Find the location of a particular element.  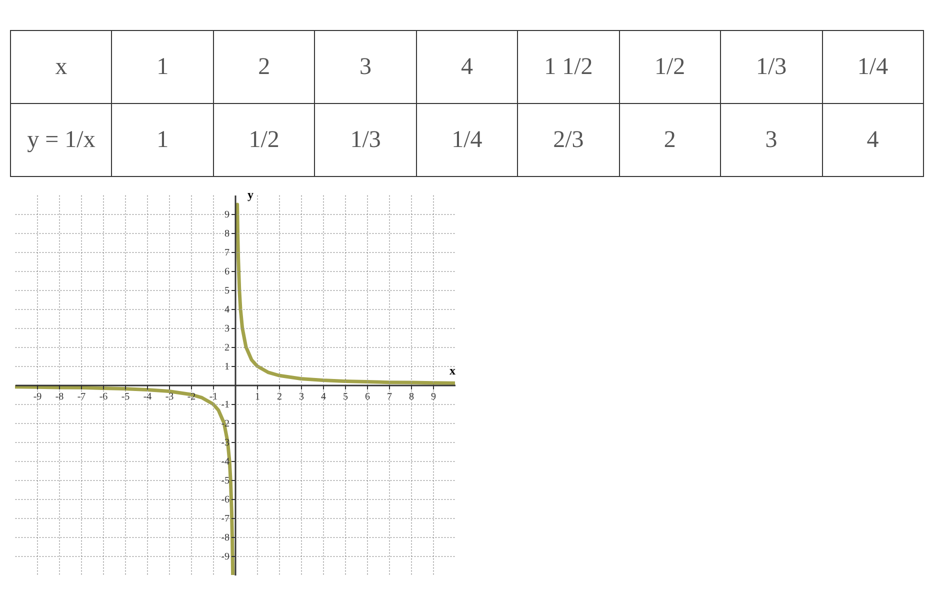

y-tick-label: 6 is located at coordinates (227, 272).